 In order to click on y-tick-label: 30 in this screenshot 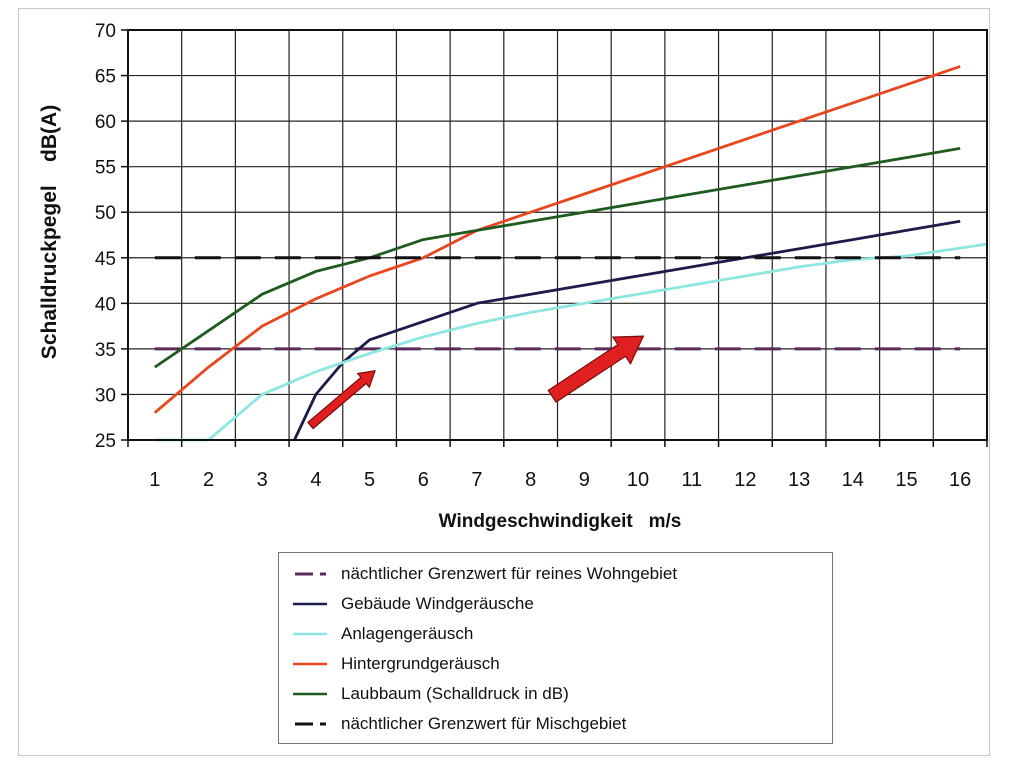, I will do `click(105, 395)`.